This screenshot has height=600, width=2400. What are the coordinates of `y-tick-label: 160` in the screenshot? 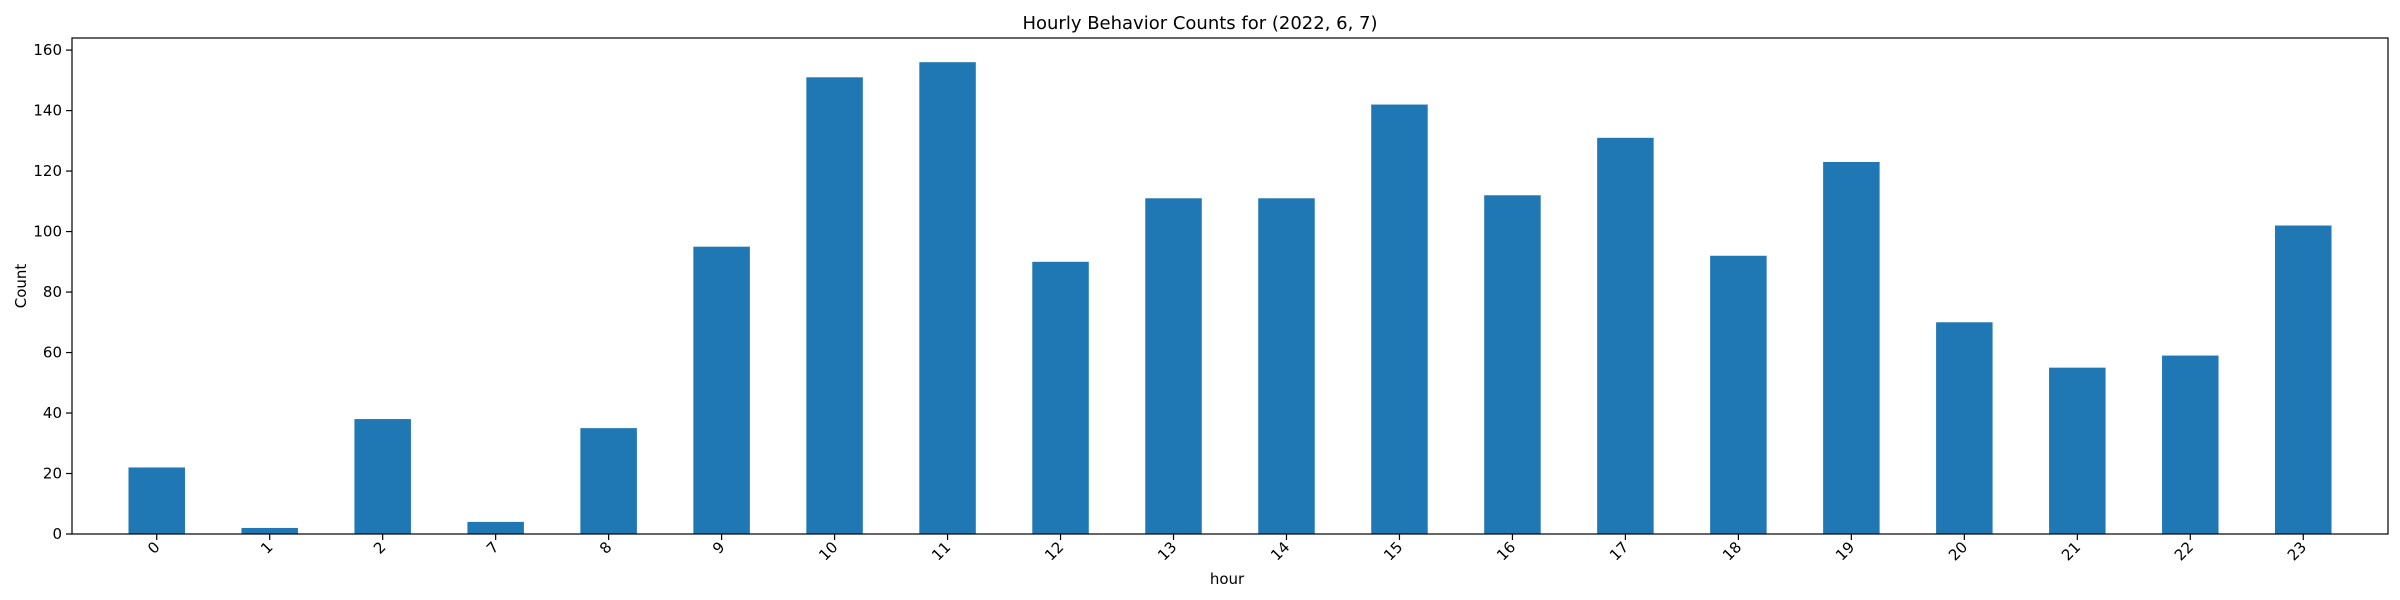 It's located at (47, 50).